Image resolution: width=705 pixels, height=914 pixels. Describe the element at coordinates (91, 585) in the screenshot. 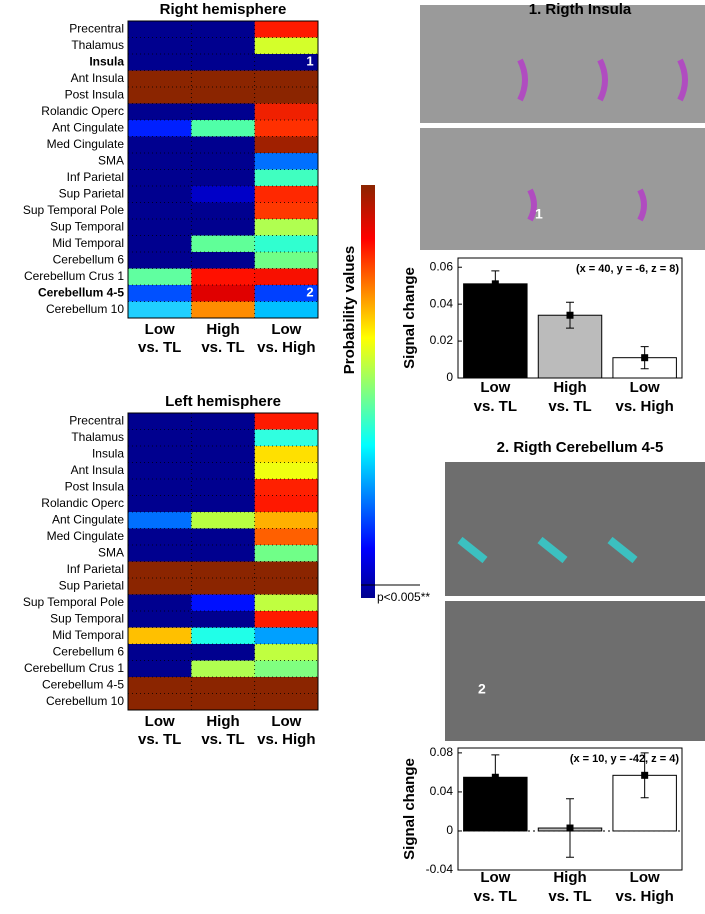

I see `row-label: Sup Parietal` at that location.